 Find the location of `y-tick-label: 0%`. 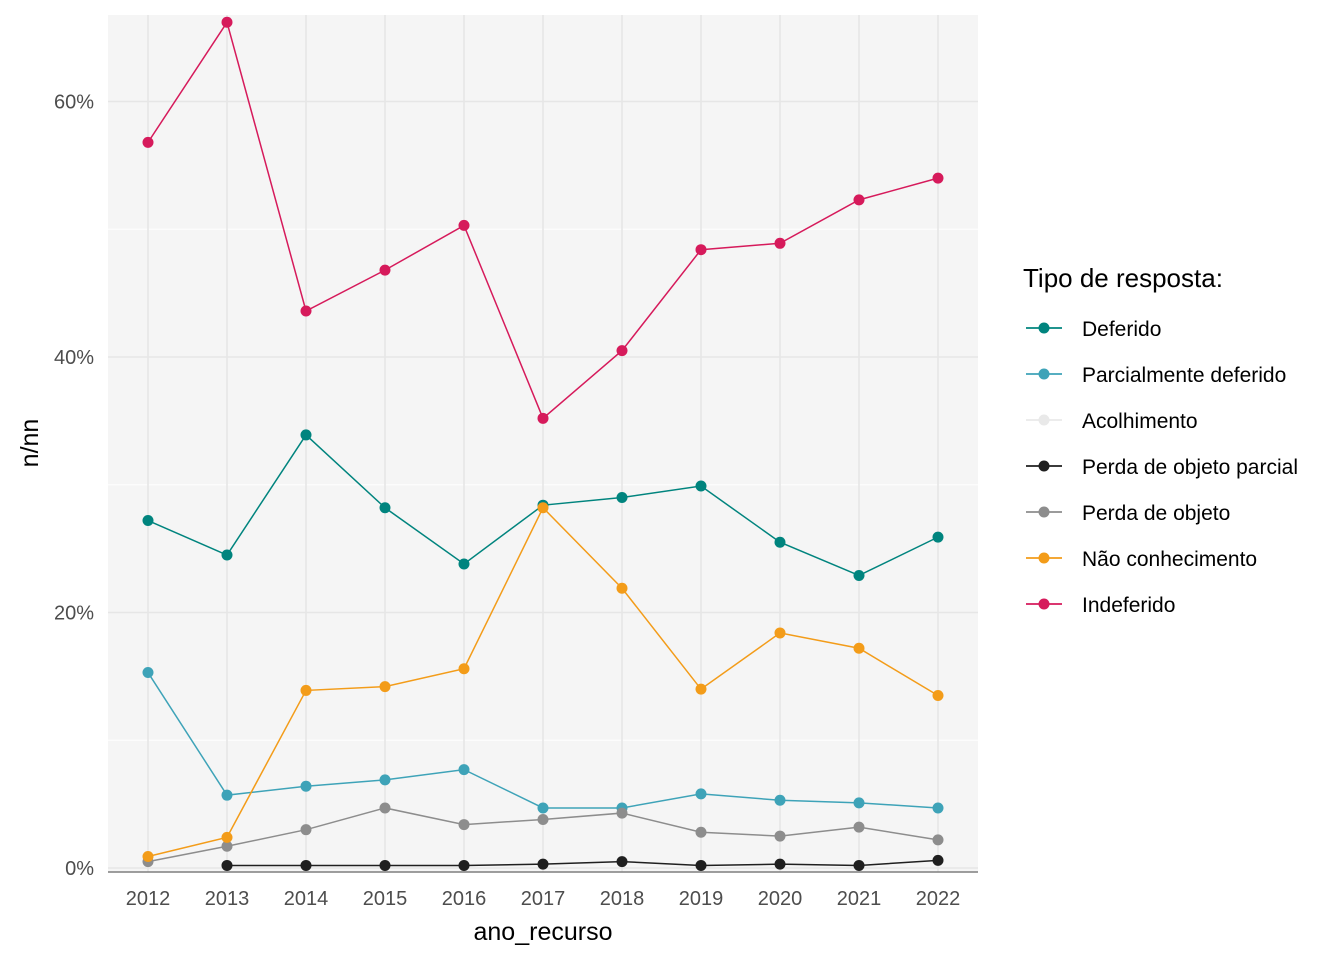

y-tick-label: 0% is located at coordinates (79, 869).